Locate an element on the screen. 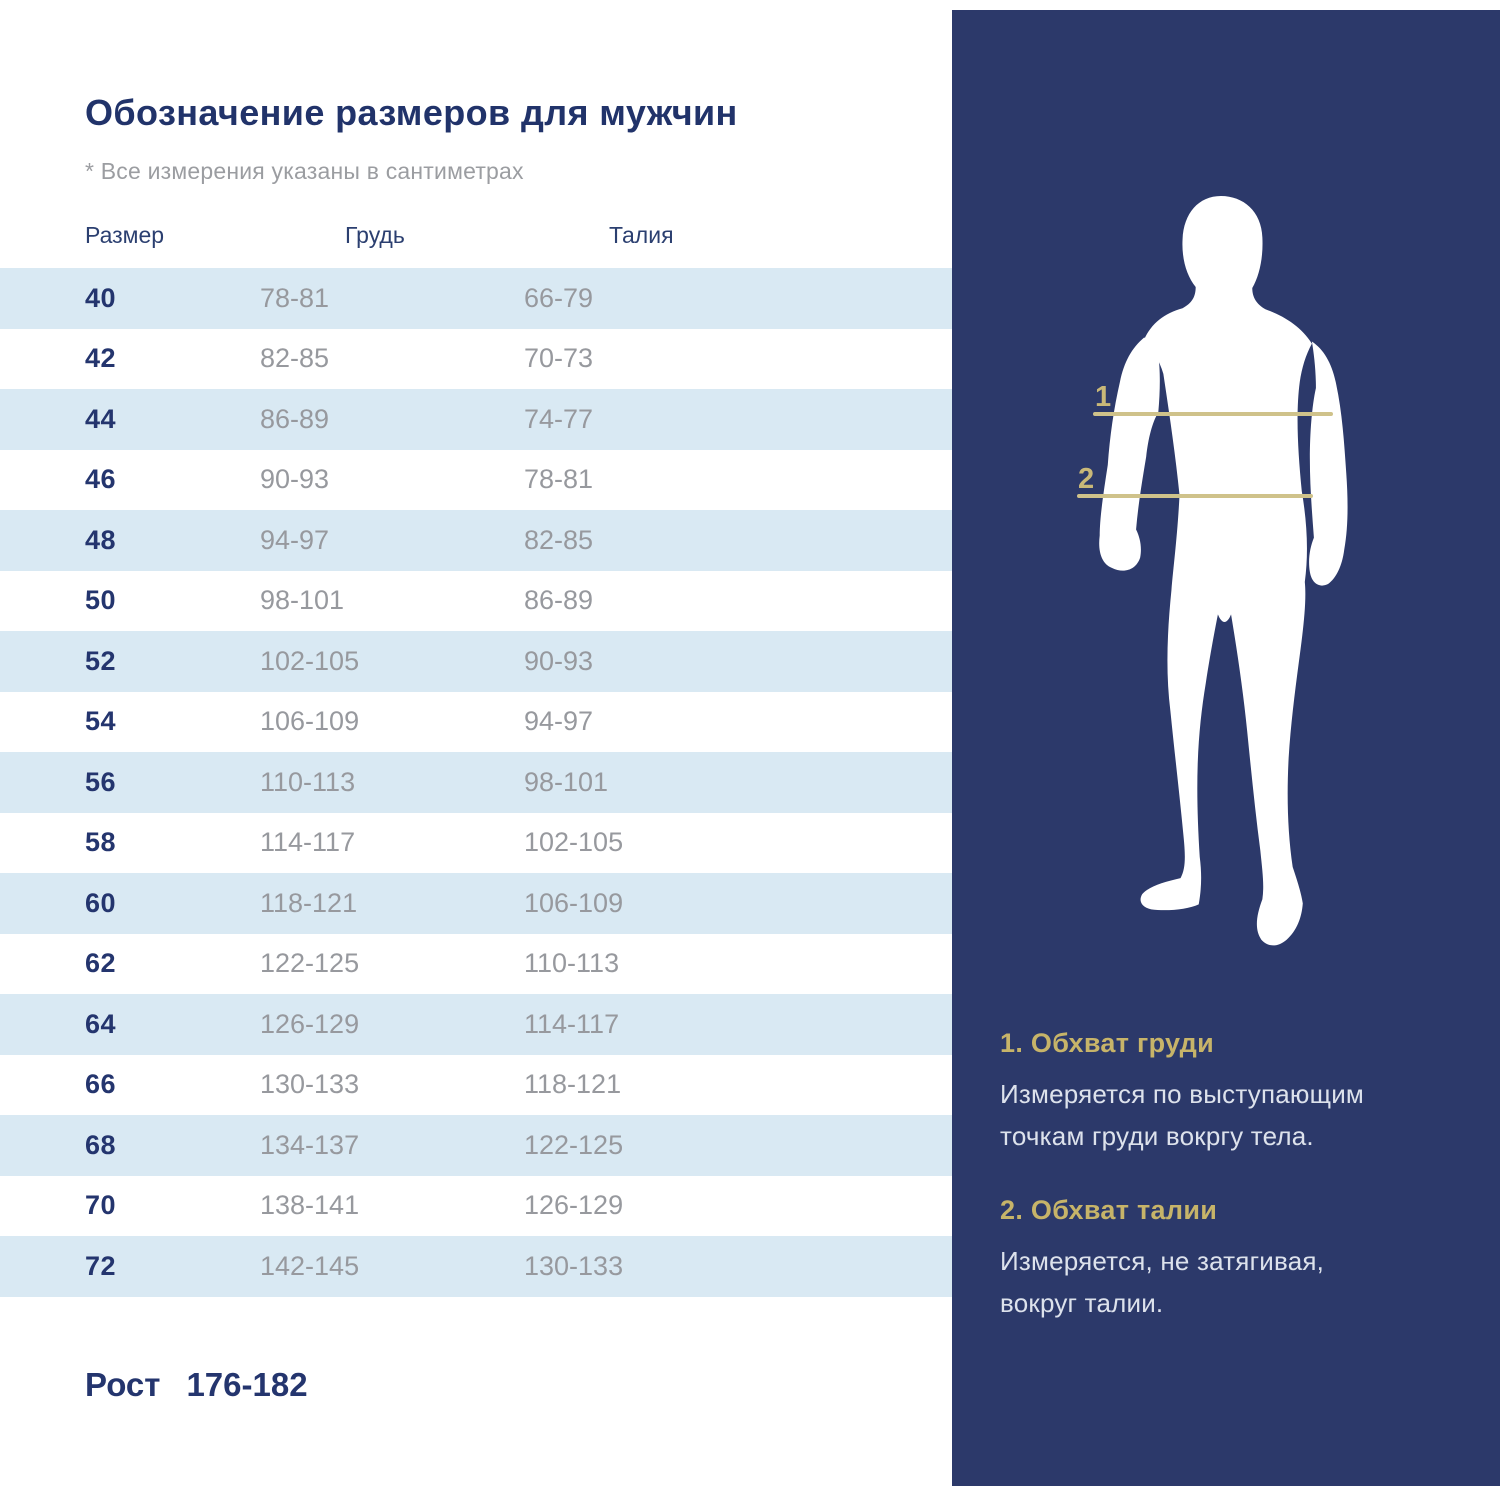 The image size is (1500, 1500). table-row: 58 114-117 102-105 is located at coordinates (476, 842).